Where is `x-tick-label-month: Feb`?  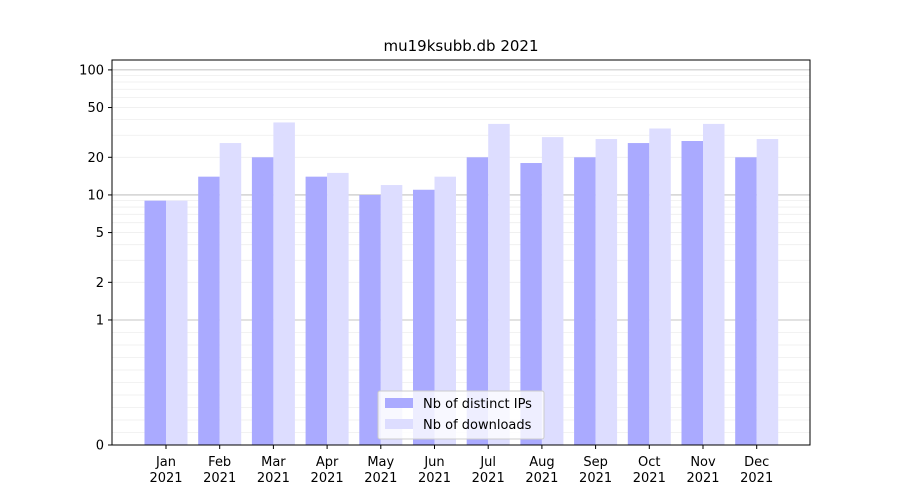 x-tick-label-month: Feb is located at coordinates (219, 462).